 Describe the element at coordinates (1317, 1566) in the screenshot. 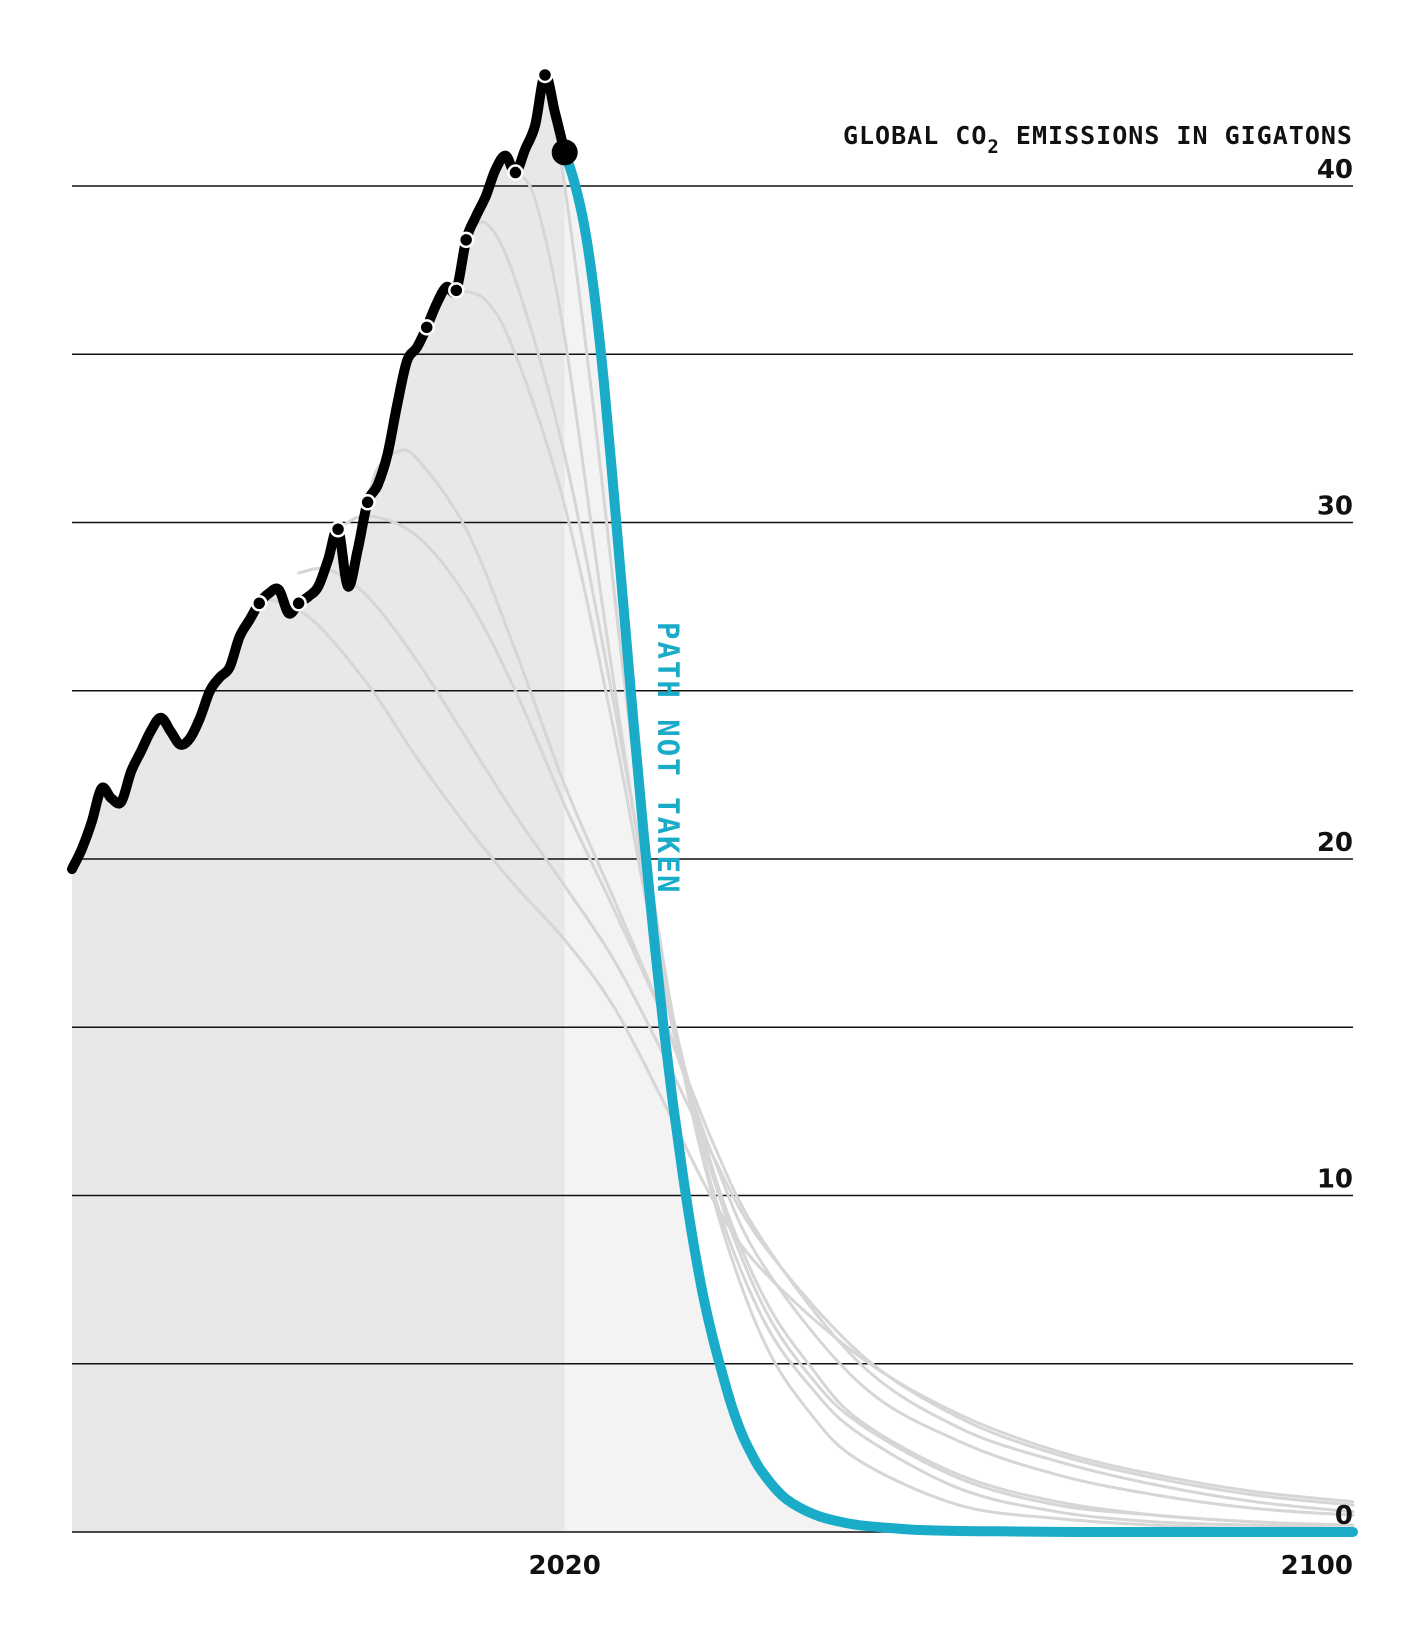

I see `x-tick-label-2100: 2100` at that location.